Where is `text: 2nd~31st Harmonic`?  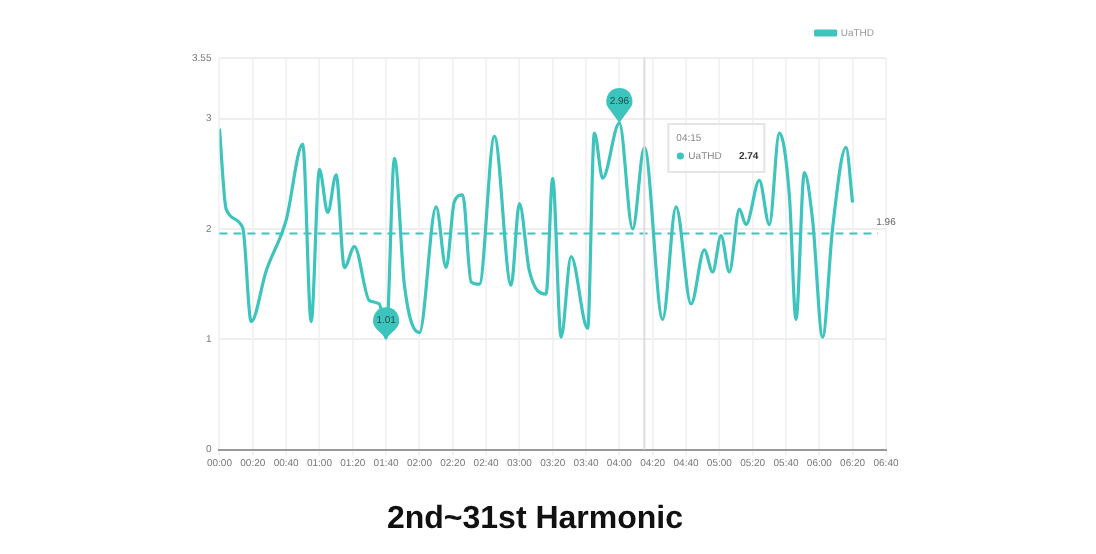 text: 2nd~31st Harmonic is located at coordinates (535, 518).